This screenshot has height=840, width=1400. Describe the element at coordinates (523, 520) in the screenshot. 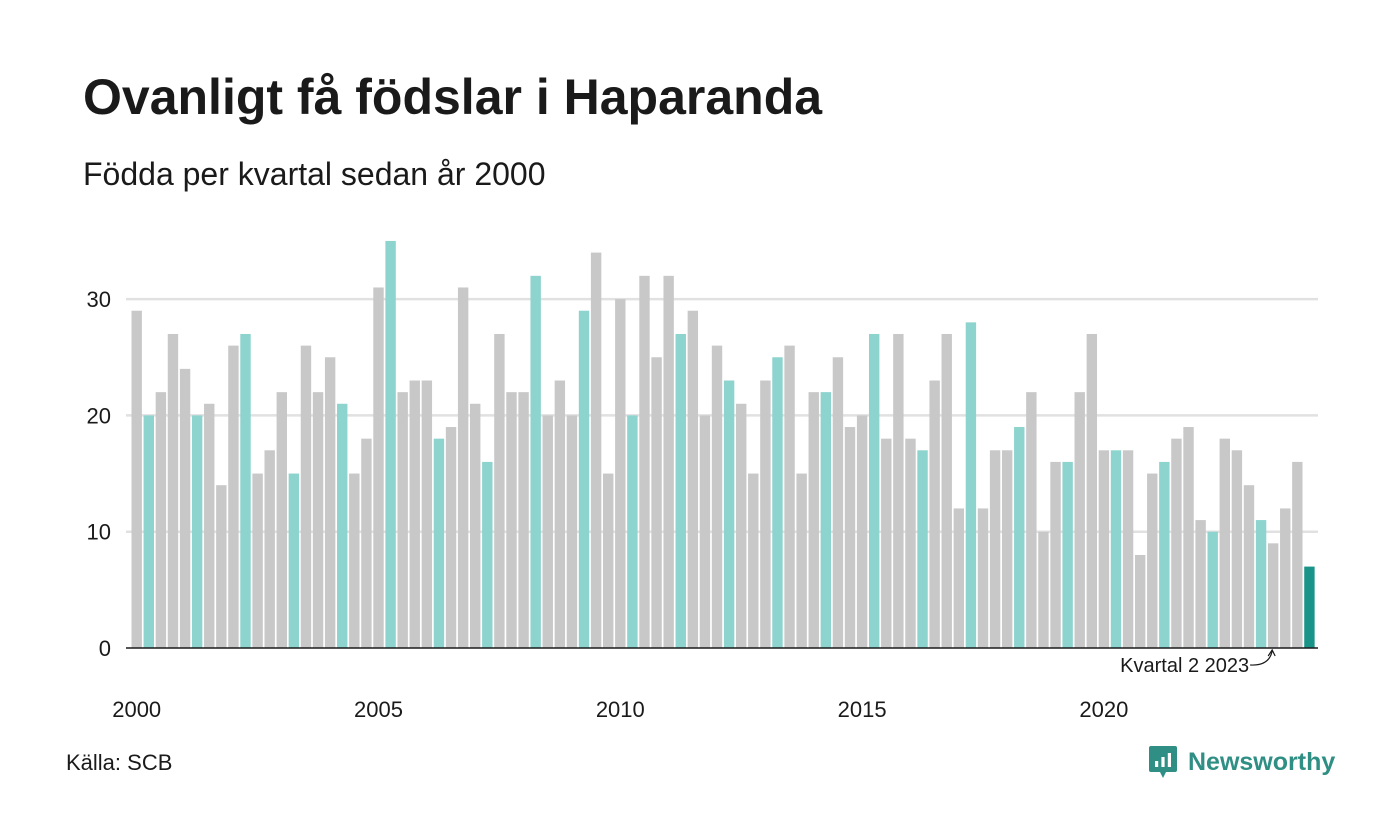

I see `bar-2008-q1` at that location.